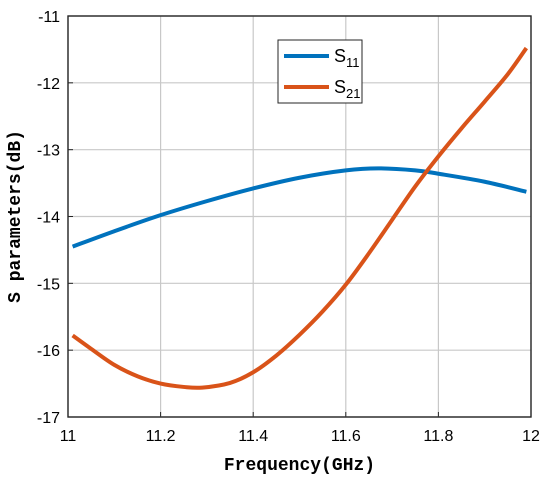 This screenshot has height=481, width=550. I want to click on legend: S11 S21, so click(320, 71).